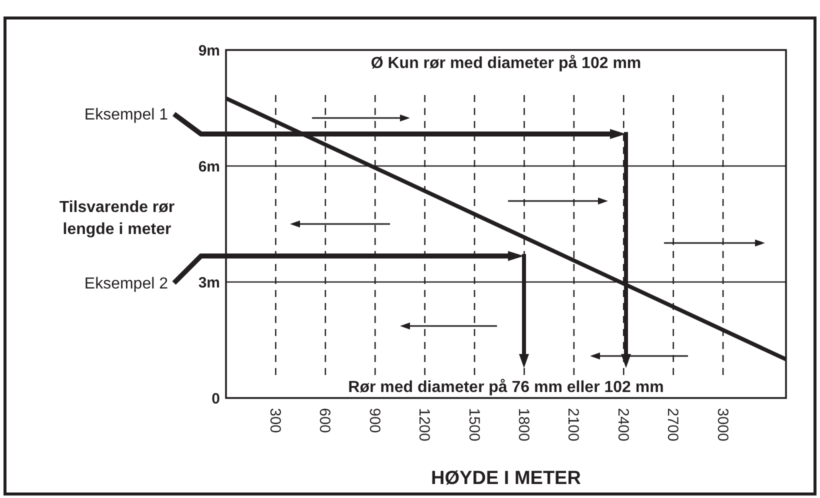 This screenshot has height=498, width=820. Describe the element at coordinates (573, 425) in the screenshot. I see `x-tick-label: 2100` at that location.